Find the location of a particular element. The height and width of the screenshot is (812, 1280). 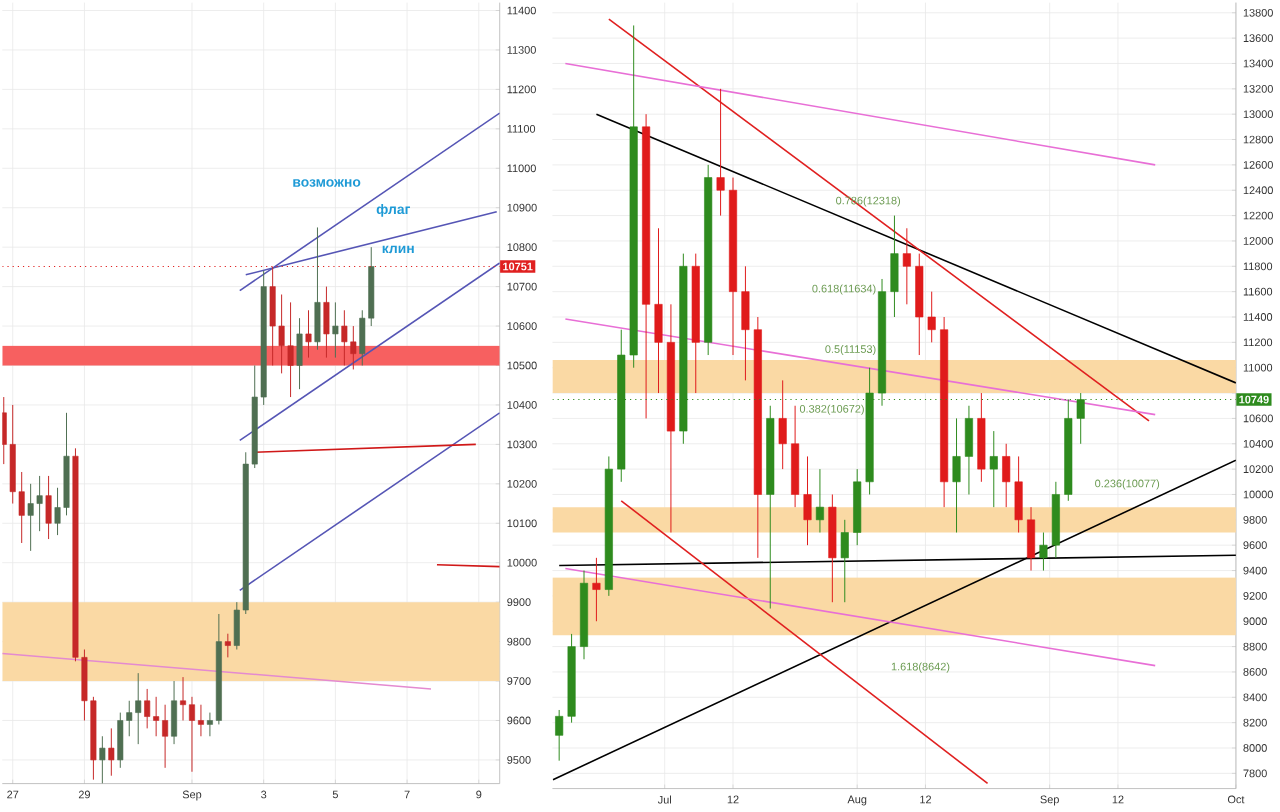

y-tick-label: 13600 is located at coordinates (1258, 38).